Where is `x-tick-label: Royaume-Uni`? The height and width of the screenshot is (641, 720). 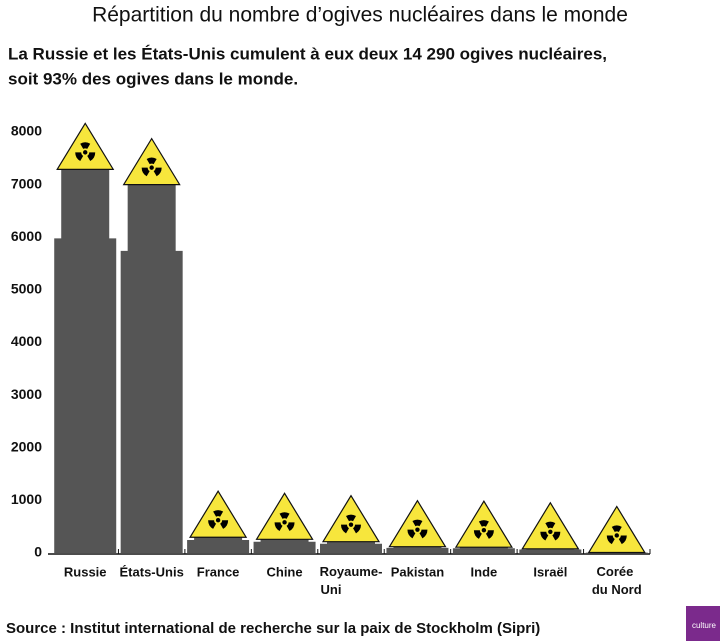 x-tick-label: Royaume-Uni is located at coordinates (351, 580).